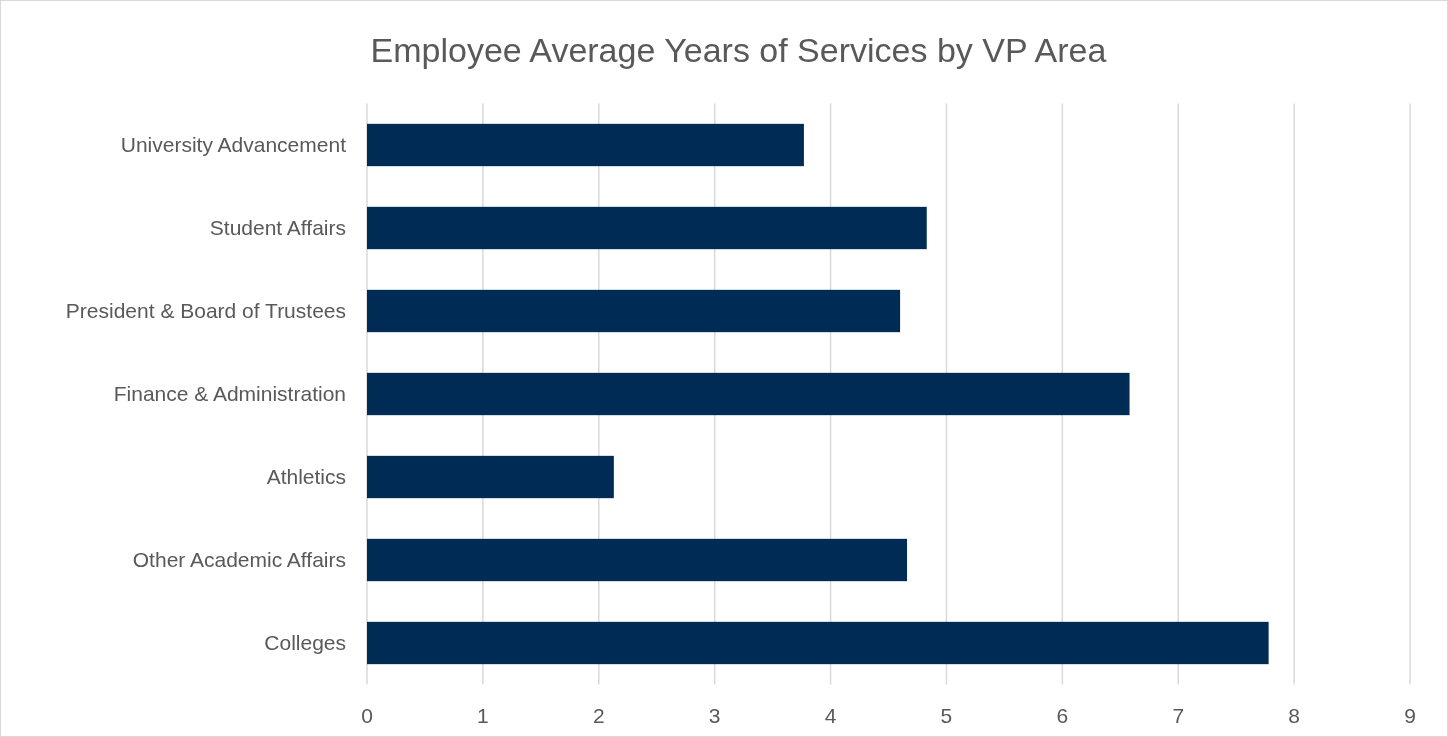 Image resolution: width=1448 pixels, height=737 pixels. I want to click on x-tick-label: 0, so click(367, 715).